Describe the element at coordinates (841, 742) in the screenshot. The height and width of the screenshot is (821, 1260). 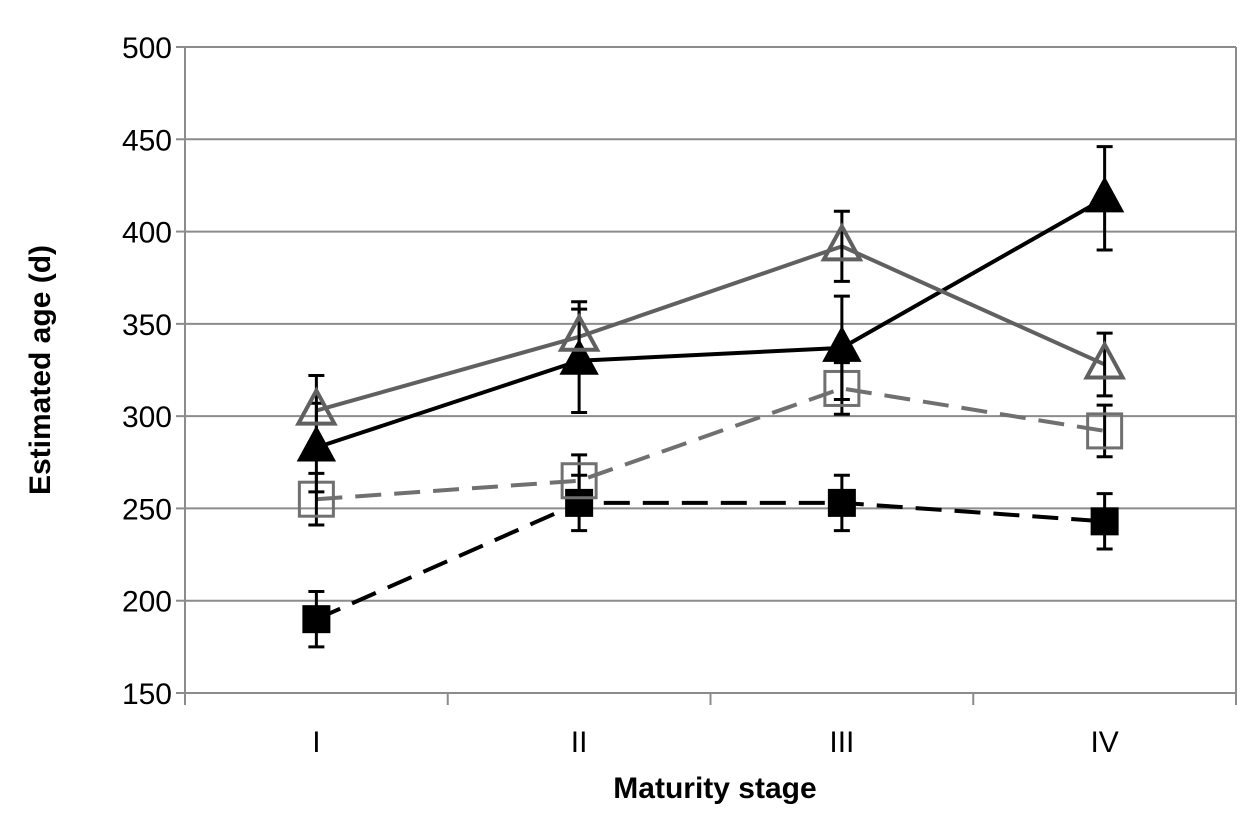
I see `x-tick-label: III` at that location.